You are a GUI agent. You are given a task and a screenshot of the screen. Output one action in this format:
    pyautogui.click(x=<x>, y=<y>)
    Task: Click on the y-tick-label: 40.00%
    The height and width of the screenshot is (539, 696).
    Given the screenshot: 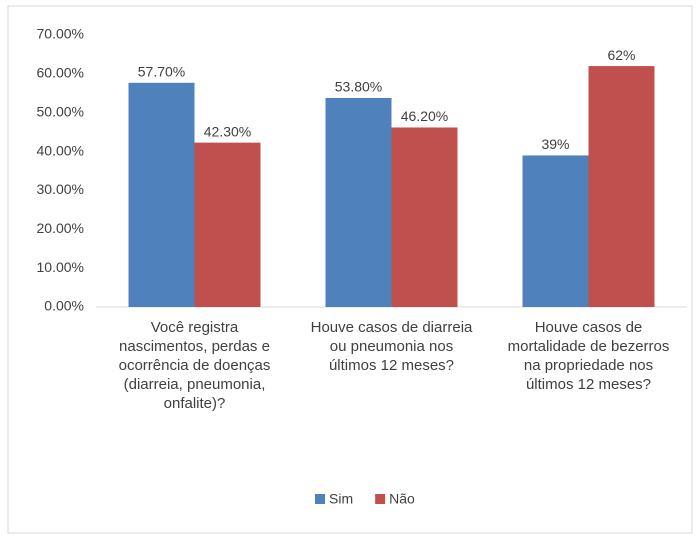 What is the action you would take?
    pyautogui.click(x=60, y=150)
    